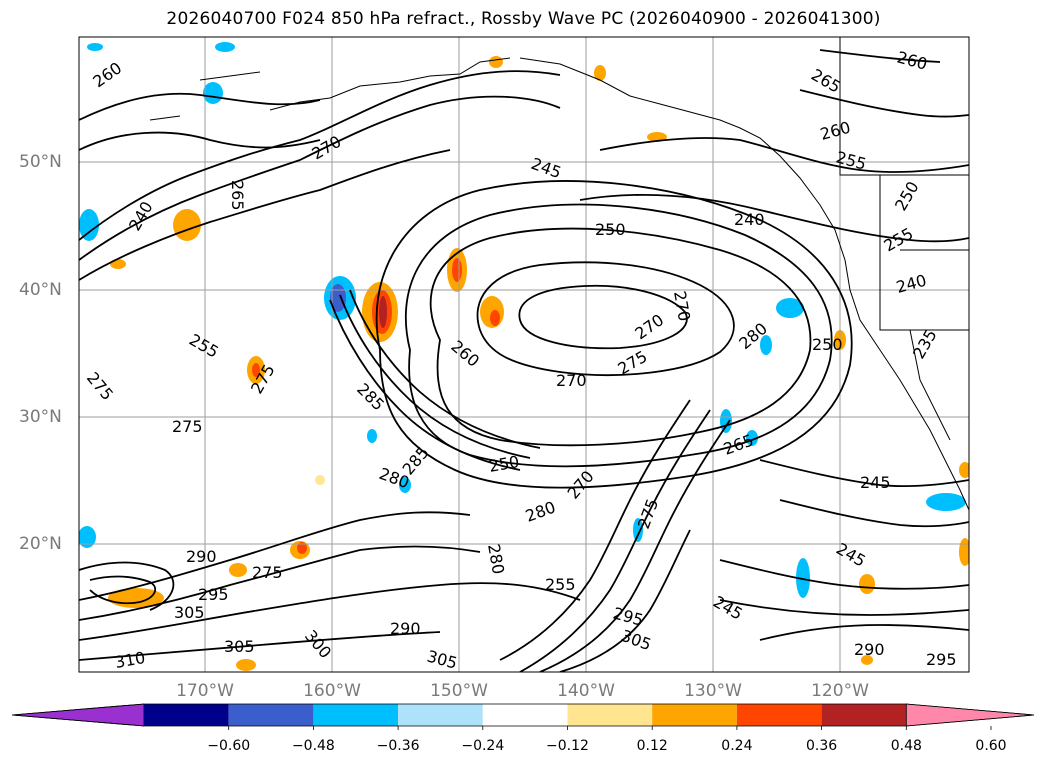 Image resolution: width=1047 pixels, height=765 pixels. Describe the element at coordinates (652, 746) in the screenshot. I see `colorbar-tick-label: 0.12` at that location.